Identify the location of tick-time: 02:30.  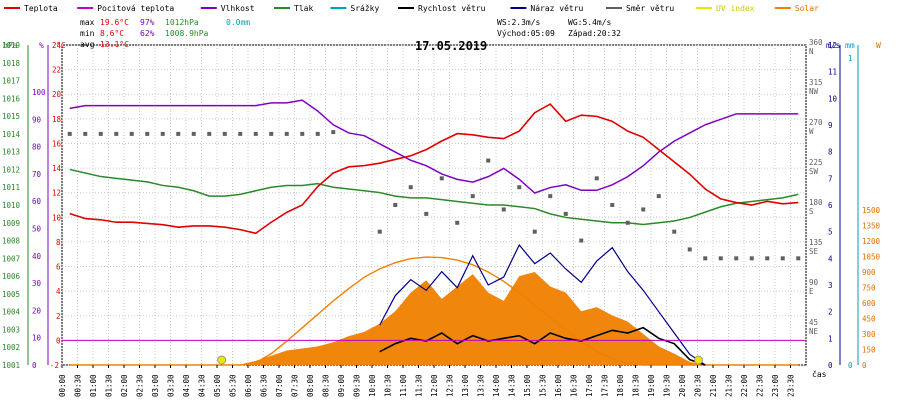
(140, 385).